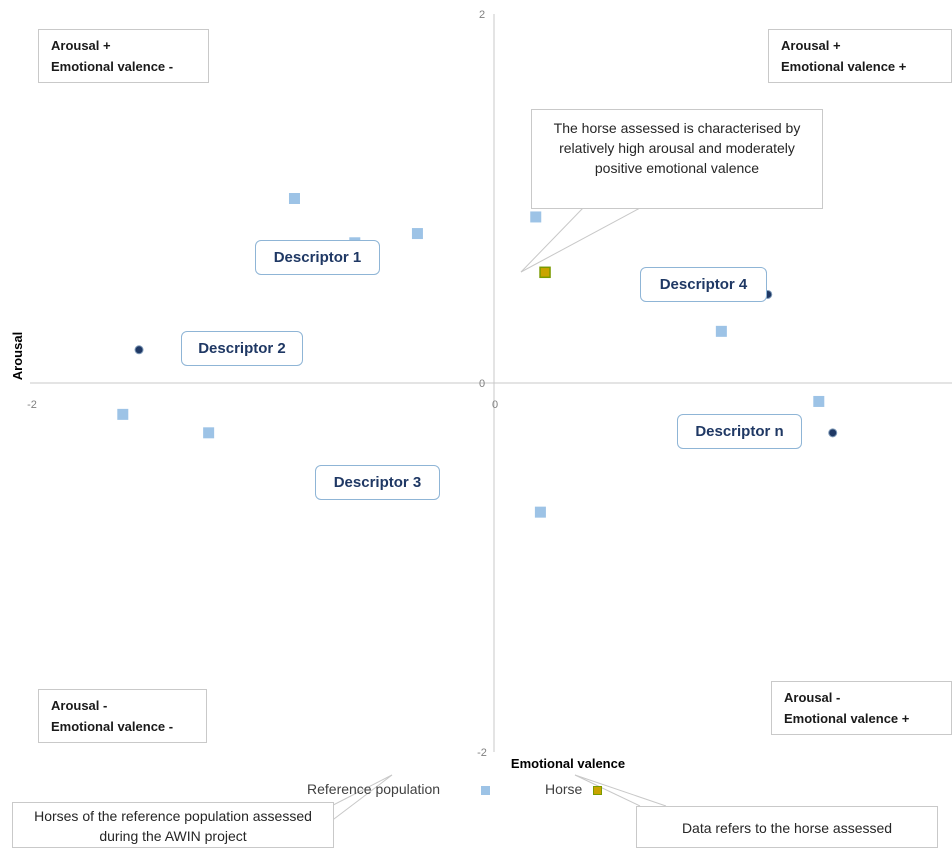 The image size is (952, 848). Describe the element at coordinates (552, 240) in the screenshot. I see `horse-callout-leader` at that location.